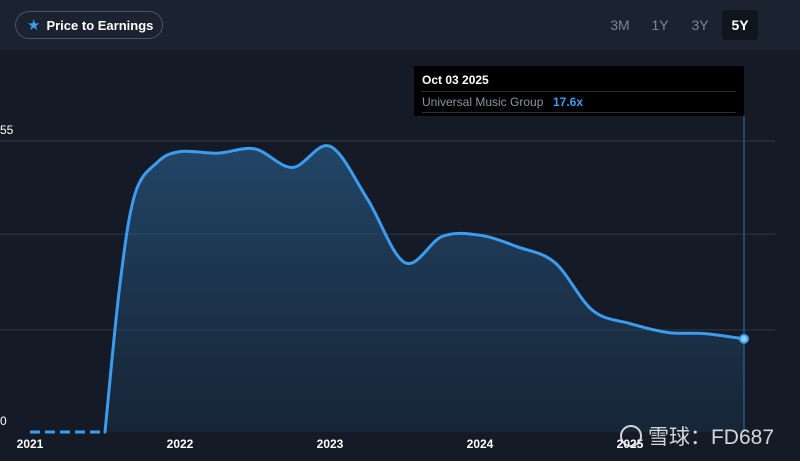  What do you see at coordinates (34, 25) in the screenshot?
I see `star-icon: ★` at bounding box center [34, 25].